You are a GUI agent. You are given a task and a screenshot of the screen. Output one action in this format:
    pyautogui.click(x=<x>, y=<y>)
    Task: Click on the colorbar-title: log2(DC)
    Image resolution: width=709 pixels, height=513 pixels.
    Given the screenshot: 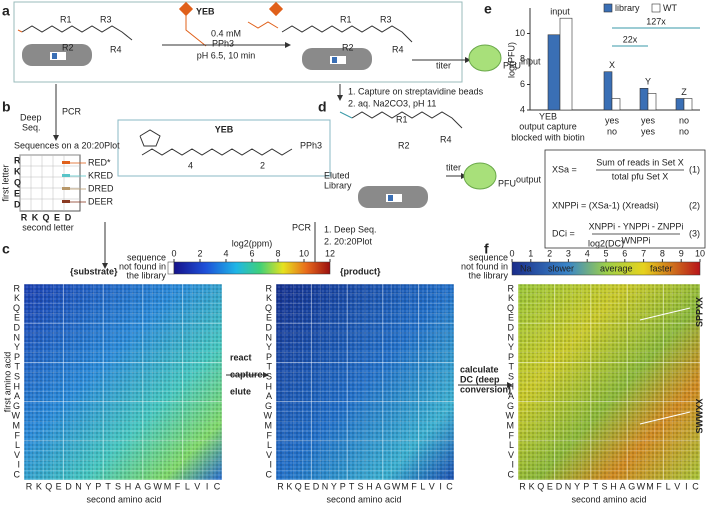 What is the action you would take?
    pyautogui.click(x=606, y=243)
    